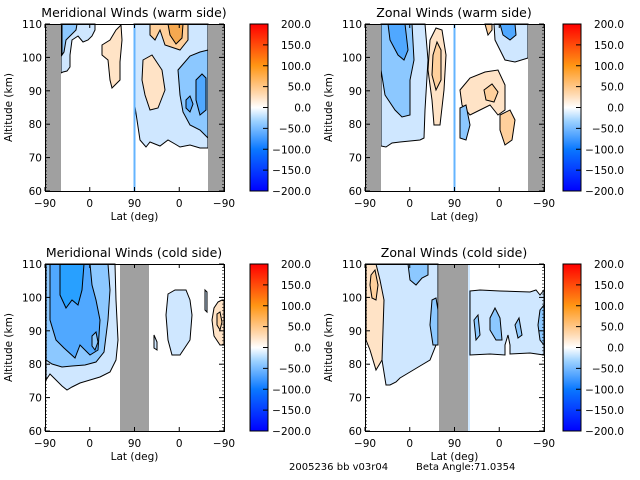  Describe the element at coordinates (296, 25) in the screenshot. I see `colorbar-tick-label: 200.0` at that location.